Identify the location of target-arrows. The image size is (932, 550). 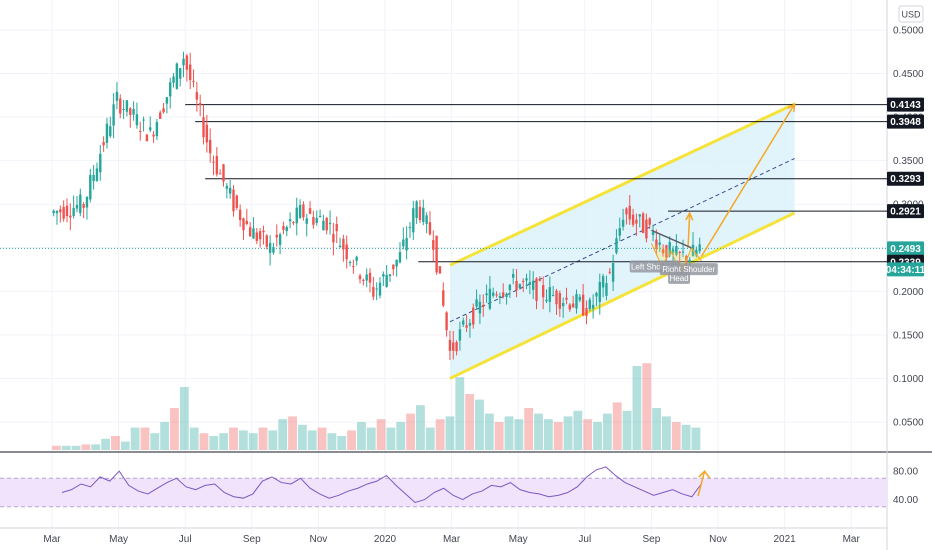
(740, 179).